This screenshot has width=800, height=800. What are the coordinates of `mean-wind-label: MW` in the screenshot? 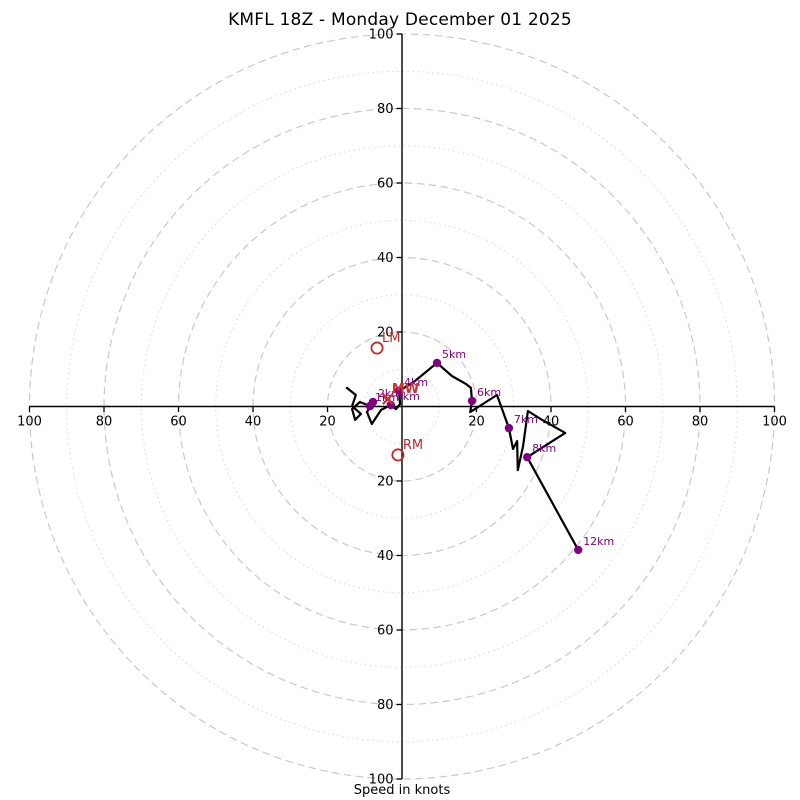 It's located at (405, 389).